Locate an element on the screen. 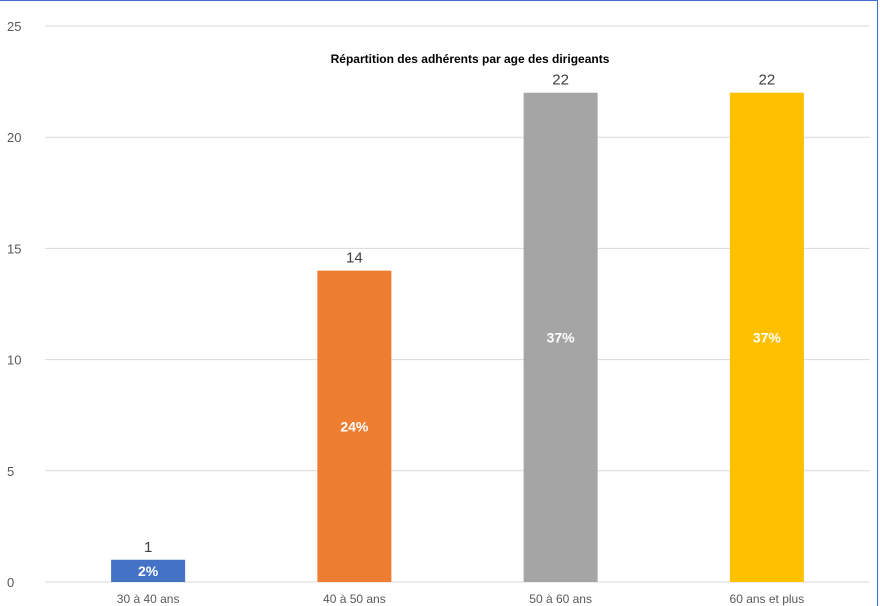  value-label: 14 is located at coordinates (354, 258).